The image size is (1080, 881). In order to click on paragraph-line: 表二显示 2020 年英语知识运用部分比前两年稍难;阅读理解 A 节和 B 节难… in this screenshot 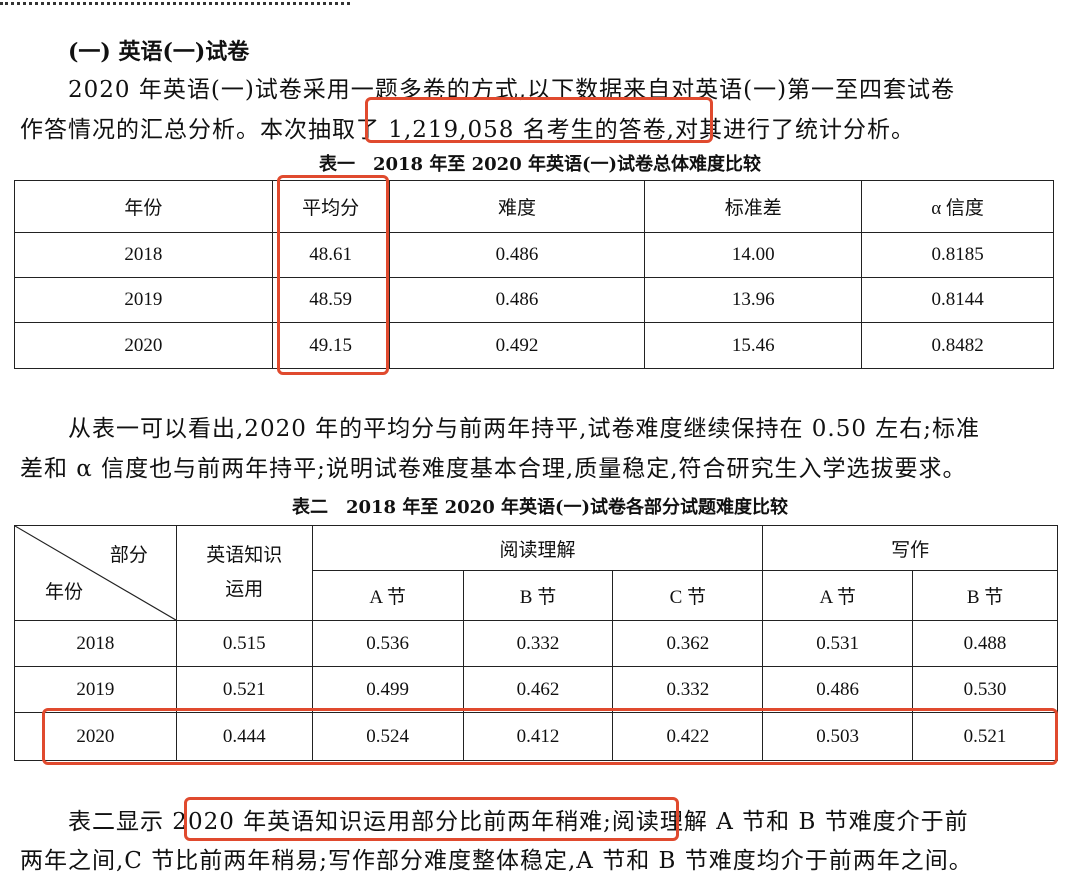, I will do `click(518, 822)`.